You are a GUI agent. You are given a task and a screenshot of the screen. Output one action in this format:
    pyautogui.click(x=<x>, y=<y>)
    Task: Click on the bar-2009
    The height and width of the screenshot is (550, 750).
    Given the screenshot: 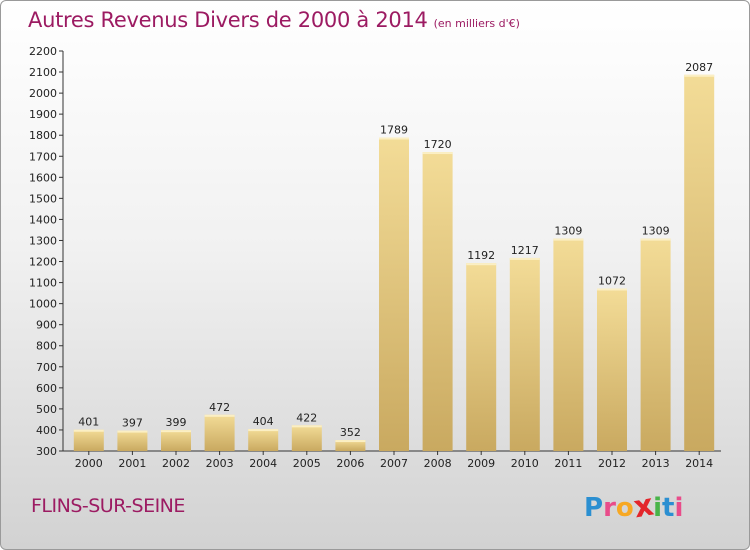 What is the action you would take?
    pyautogui.click(x=481, y=357)
    